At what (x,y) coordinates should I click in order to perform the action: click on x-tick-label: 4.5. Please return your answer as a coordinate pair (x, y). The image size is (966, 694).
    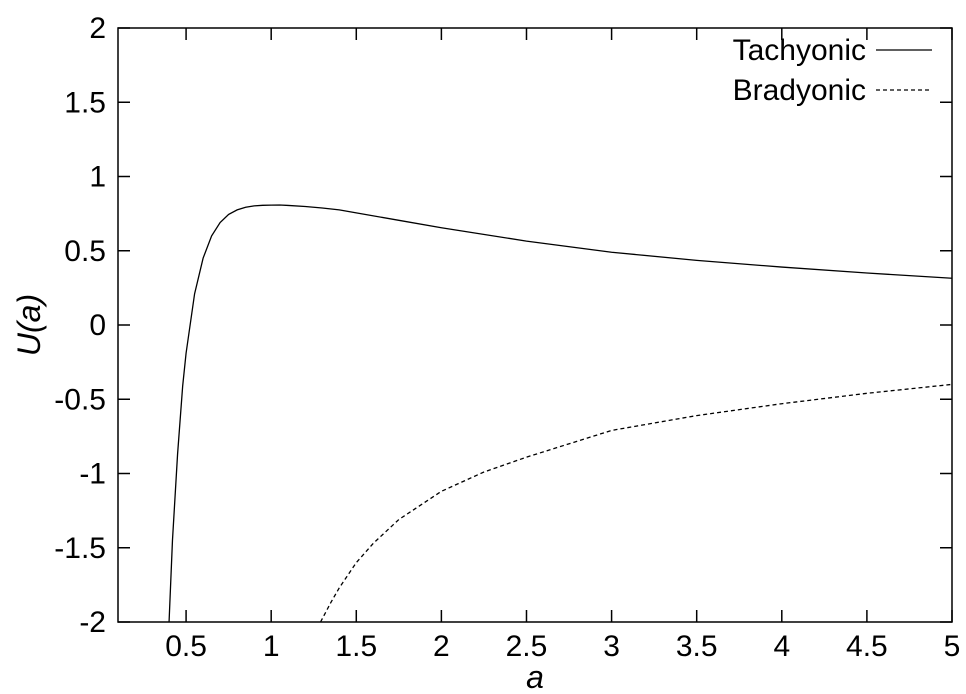
    Looking at the image, I should click on (867, 646).